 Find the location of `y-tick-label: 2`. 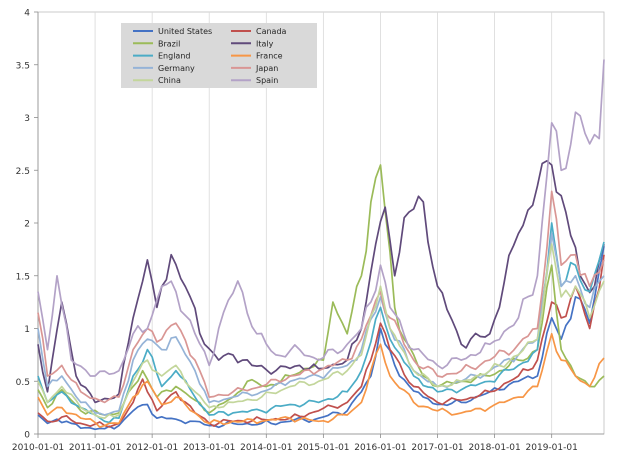

y-tick-label: 2 is located at coordinates (27, 225).